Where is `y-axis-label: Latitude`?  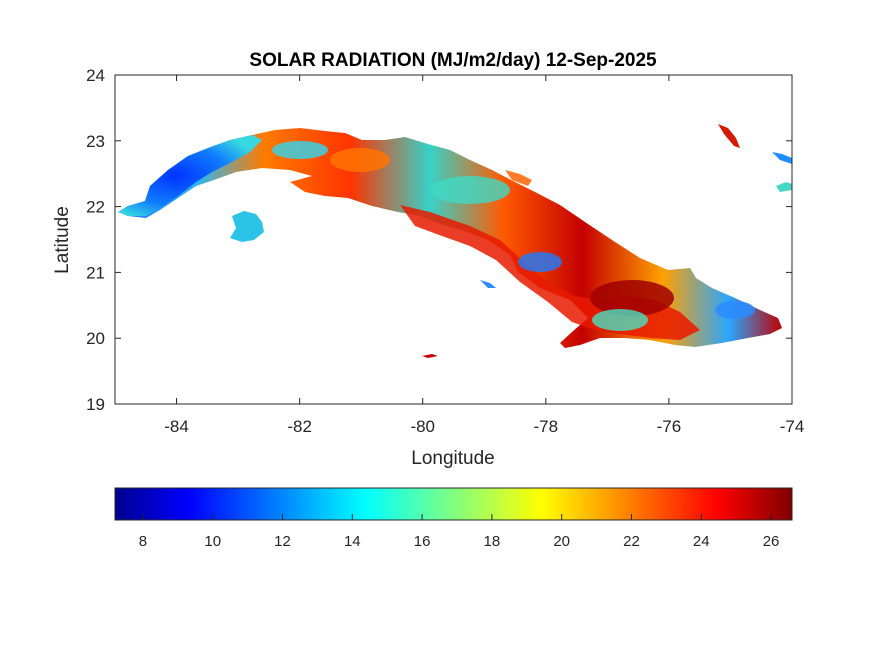 y-axis-label: Latitude is located at coordinates (62, 240).